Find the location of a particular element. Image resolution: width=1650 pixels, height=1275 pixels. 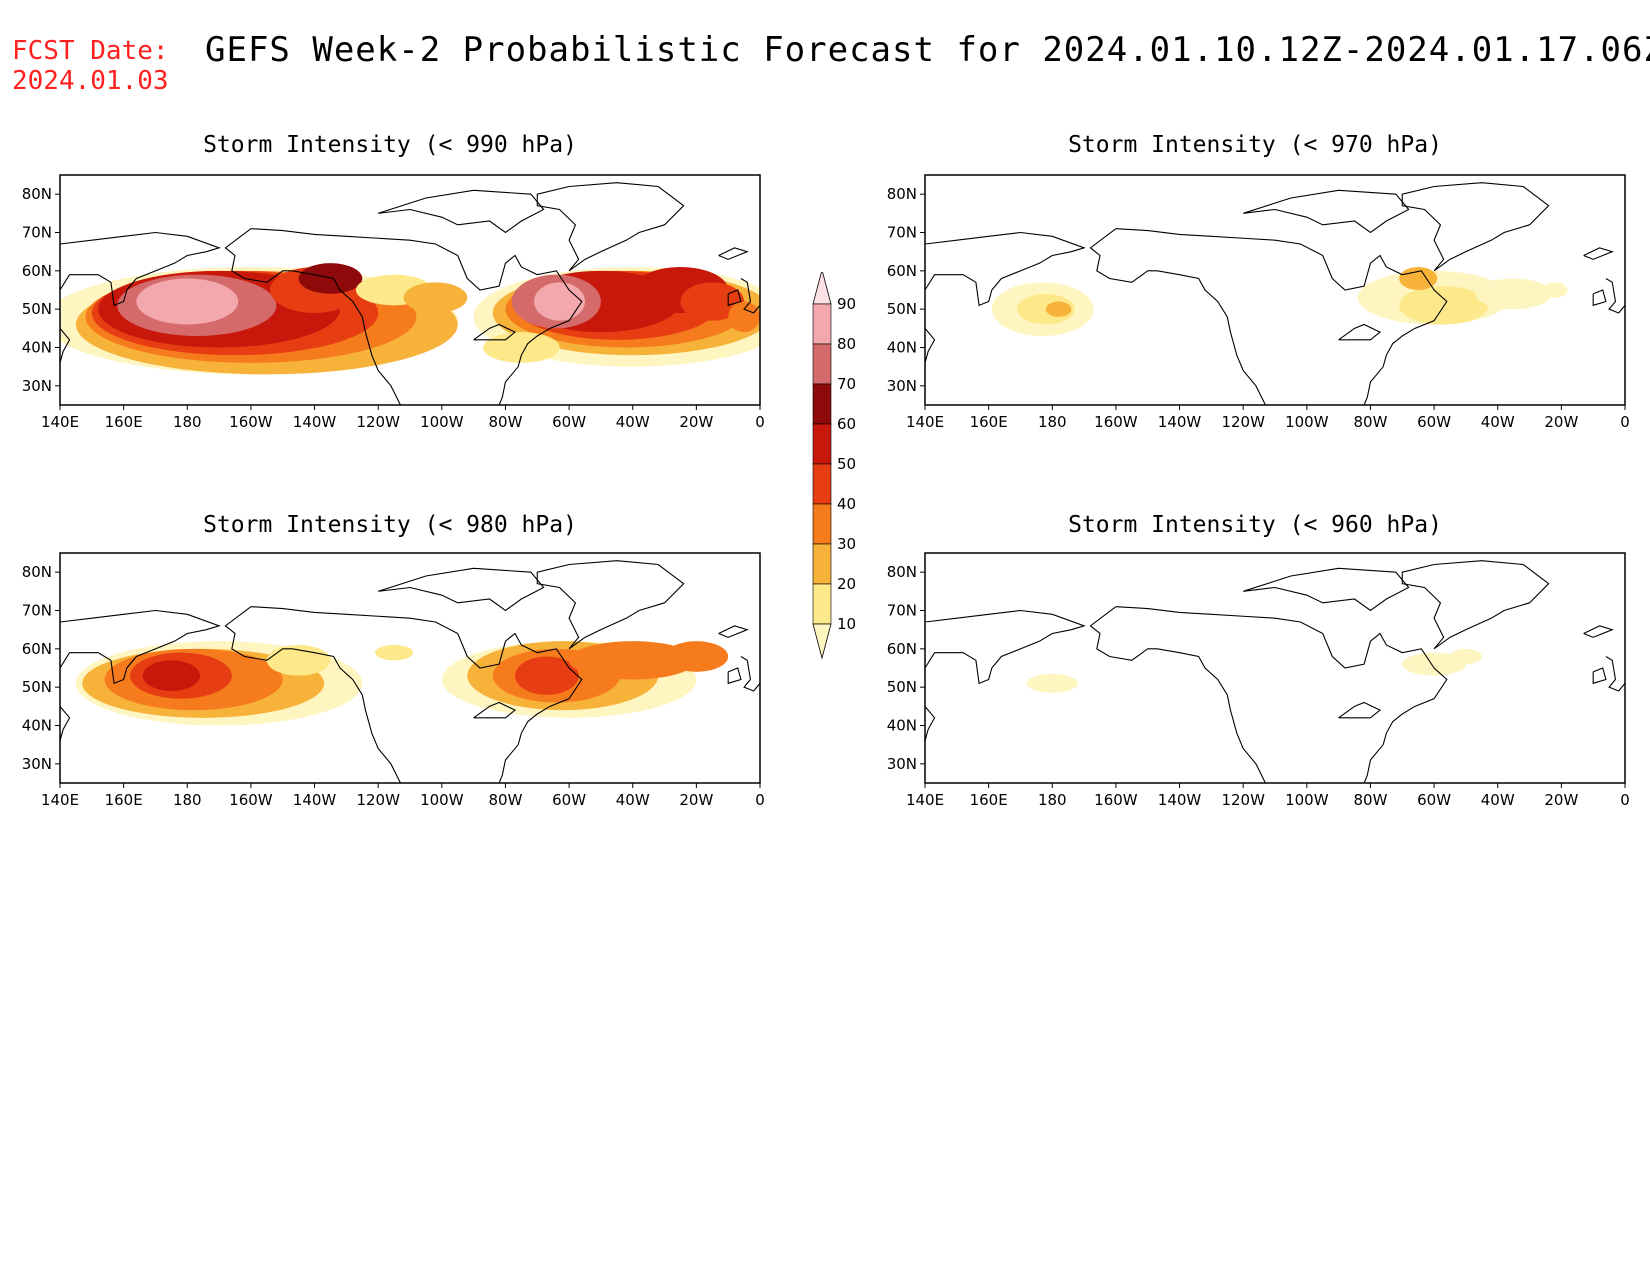

colorbar-label: 80 is located at coordinates (846, 344).